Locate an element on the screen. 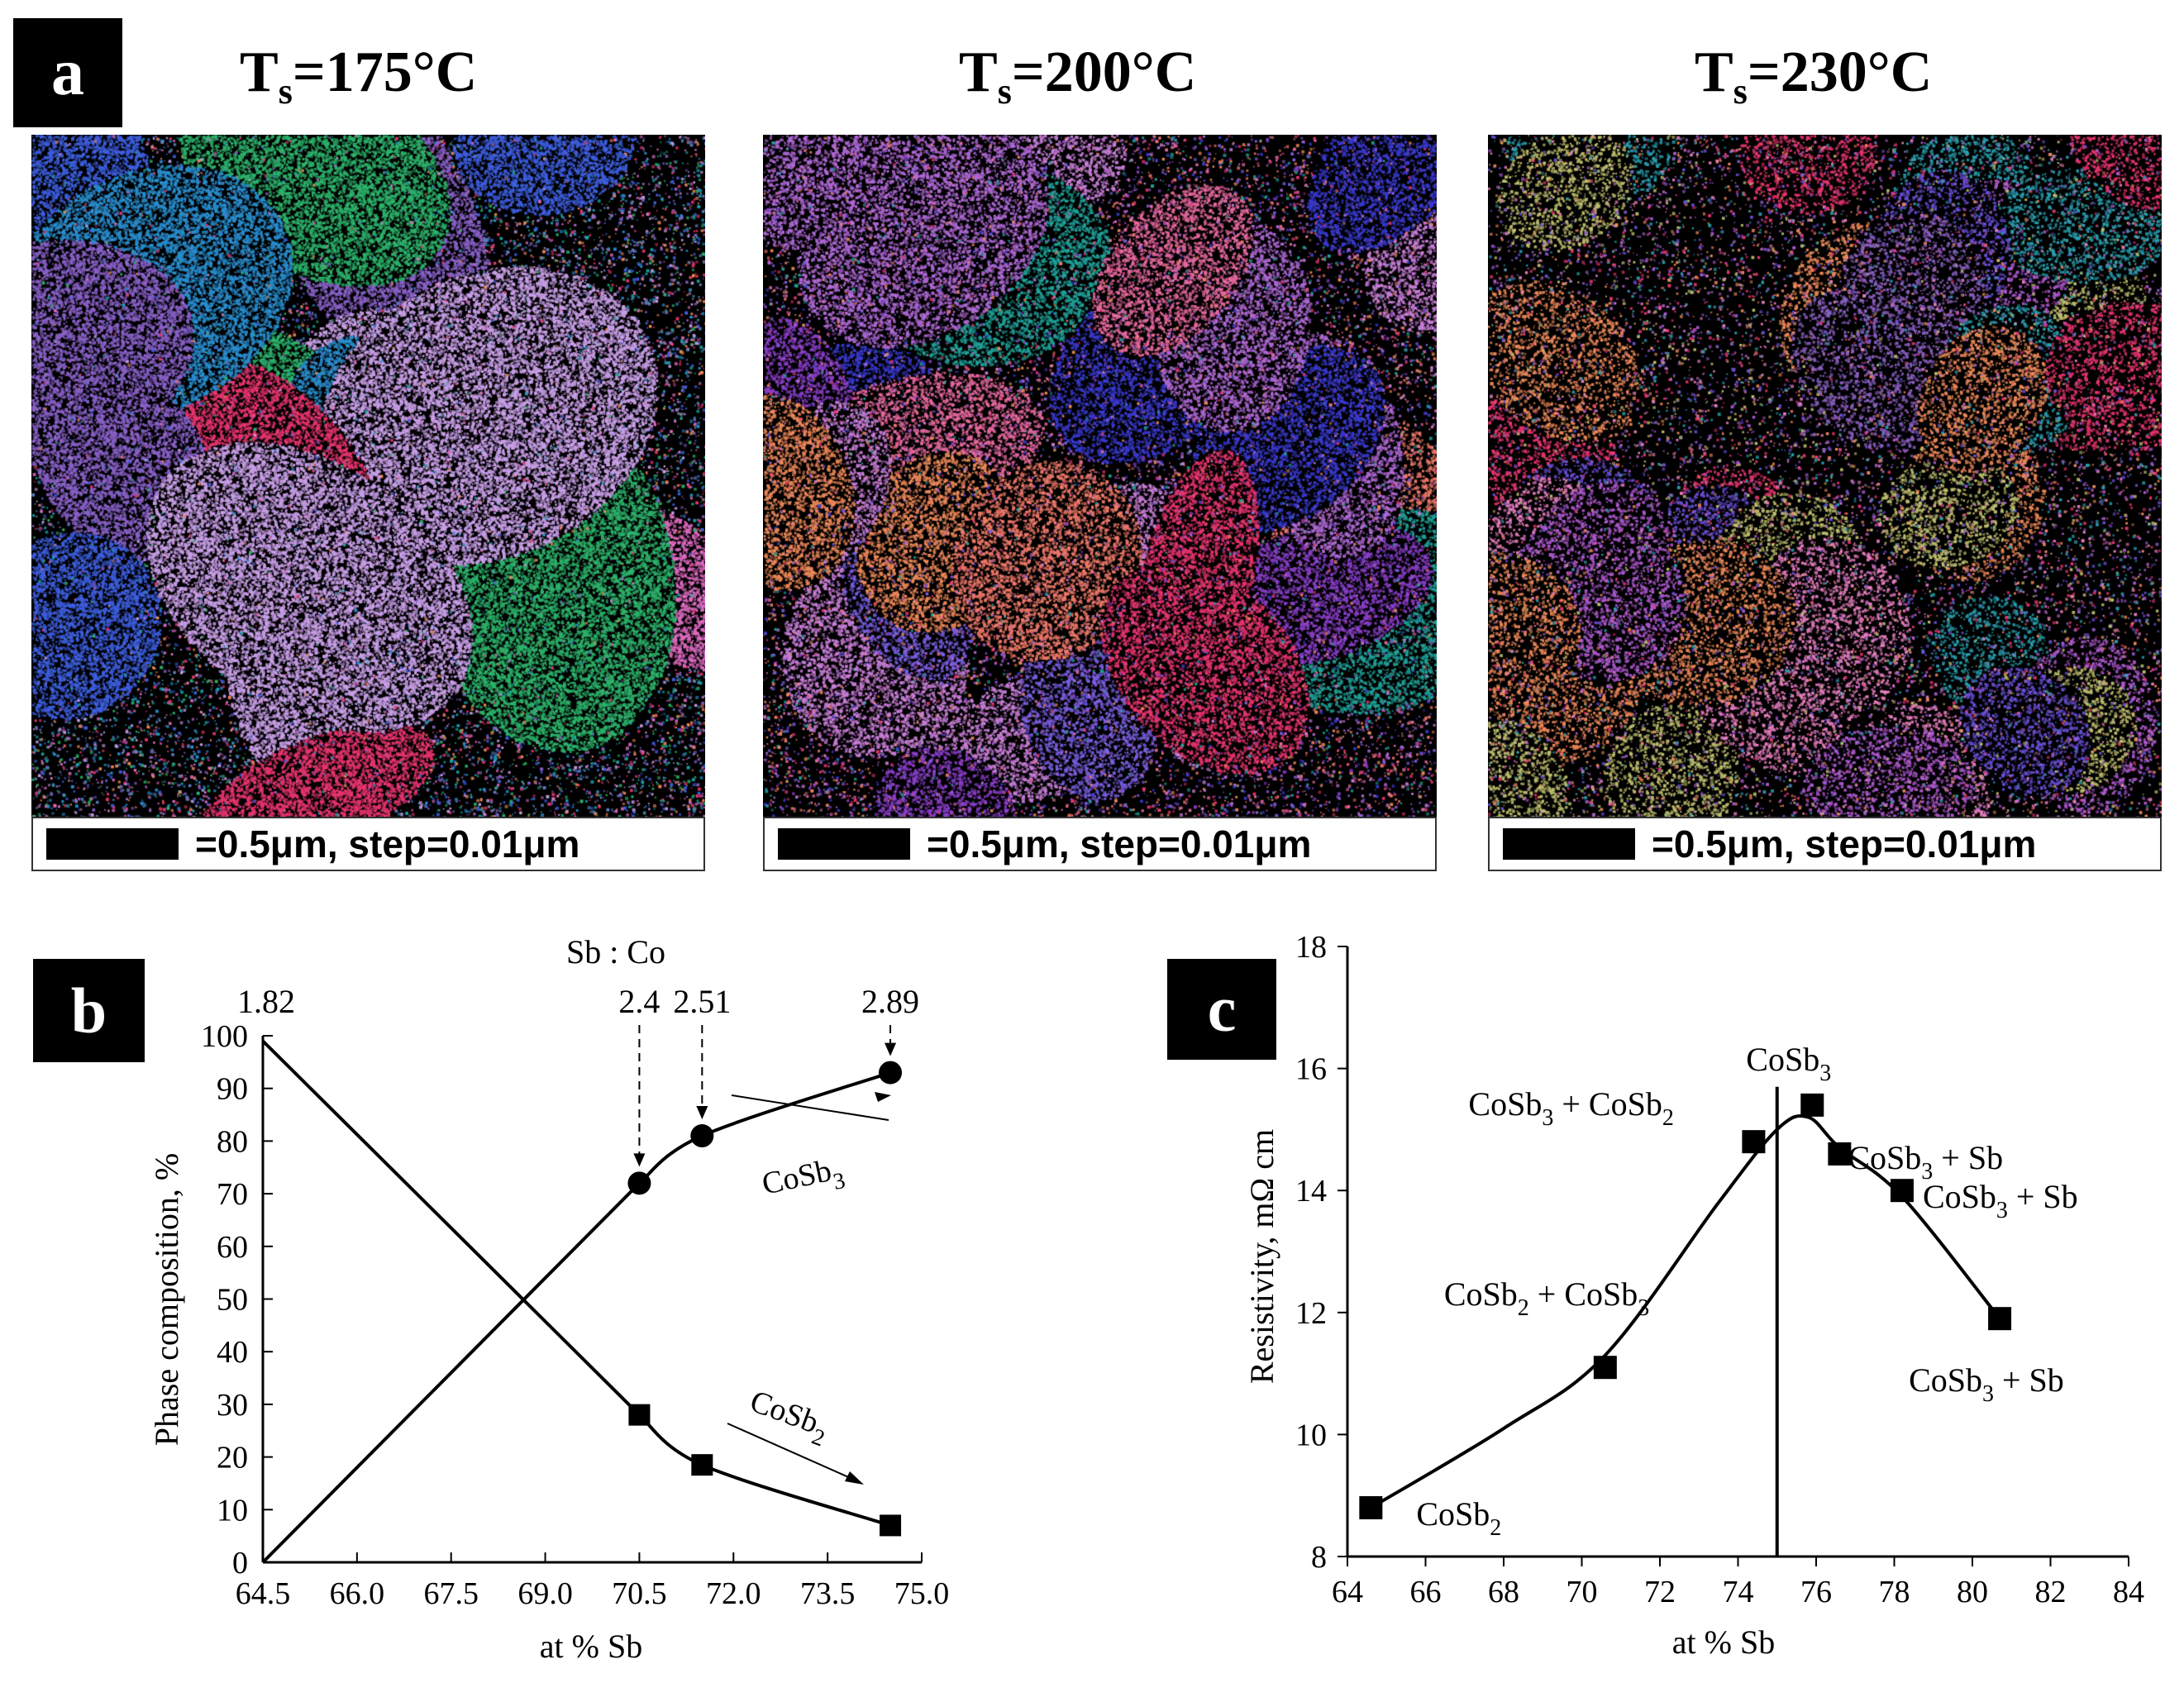 This screenshot has height=1683, width=2184. c-y-tick-label: 8 is located at coordinates (1319, 1557).